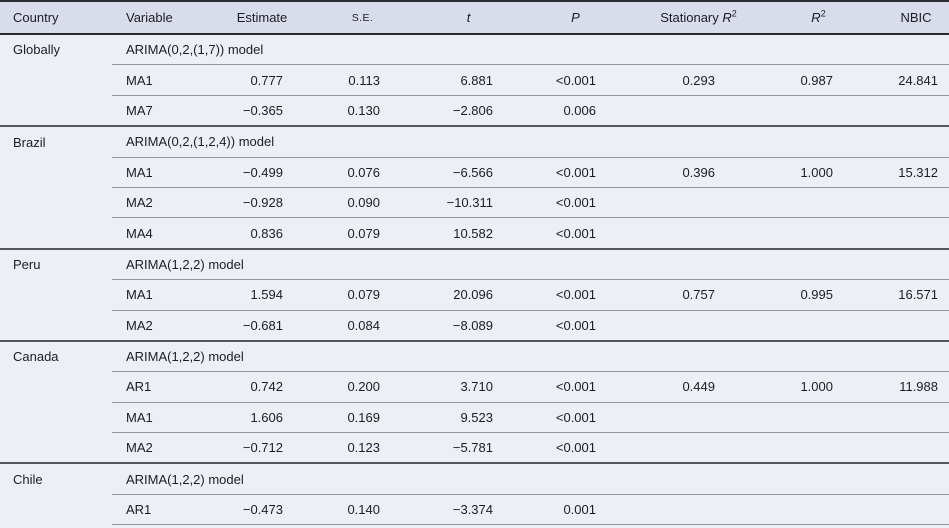 The height and width of the screenshot is (528, 949). Describe the element at coordinates (350, 526) in the screenshot. I see `se-cell: 0.149` at that location.